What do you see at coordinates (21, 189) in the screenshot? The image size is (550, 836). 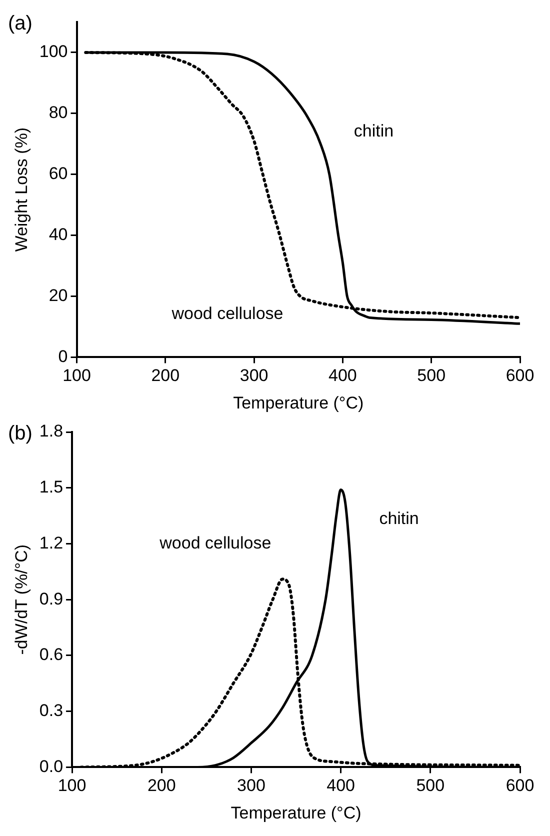 I see `y-axis-title: Weight Loss (%)` at bounding box center [21, 189].